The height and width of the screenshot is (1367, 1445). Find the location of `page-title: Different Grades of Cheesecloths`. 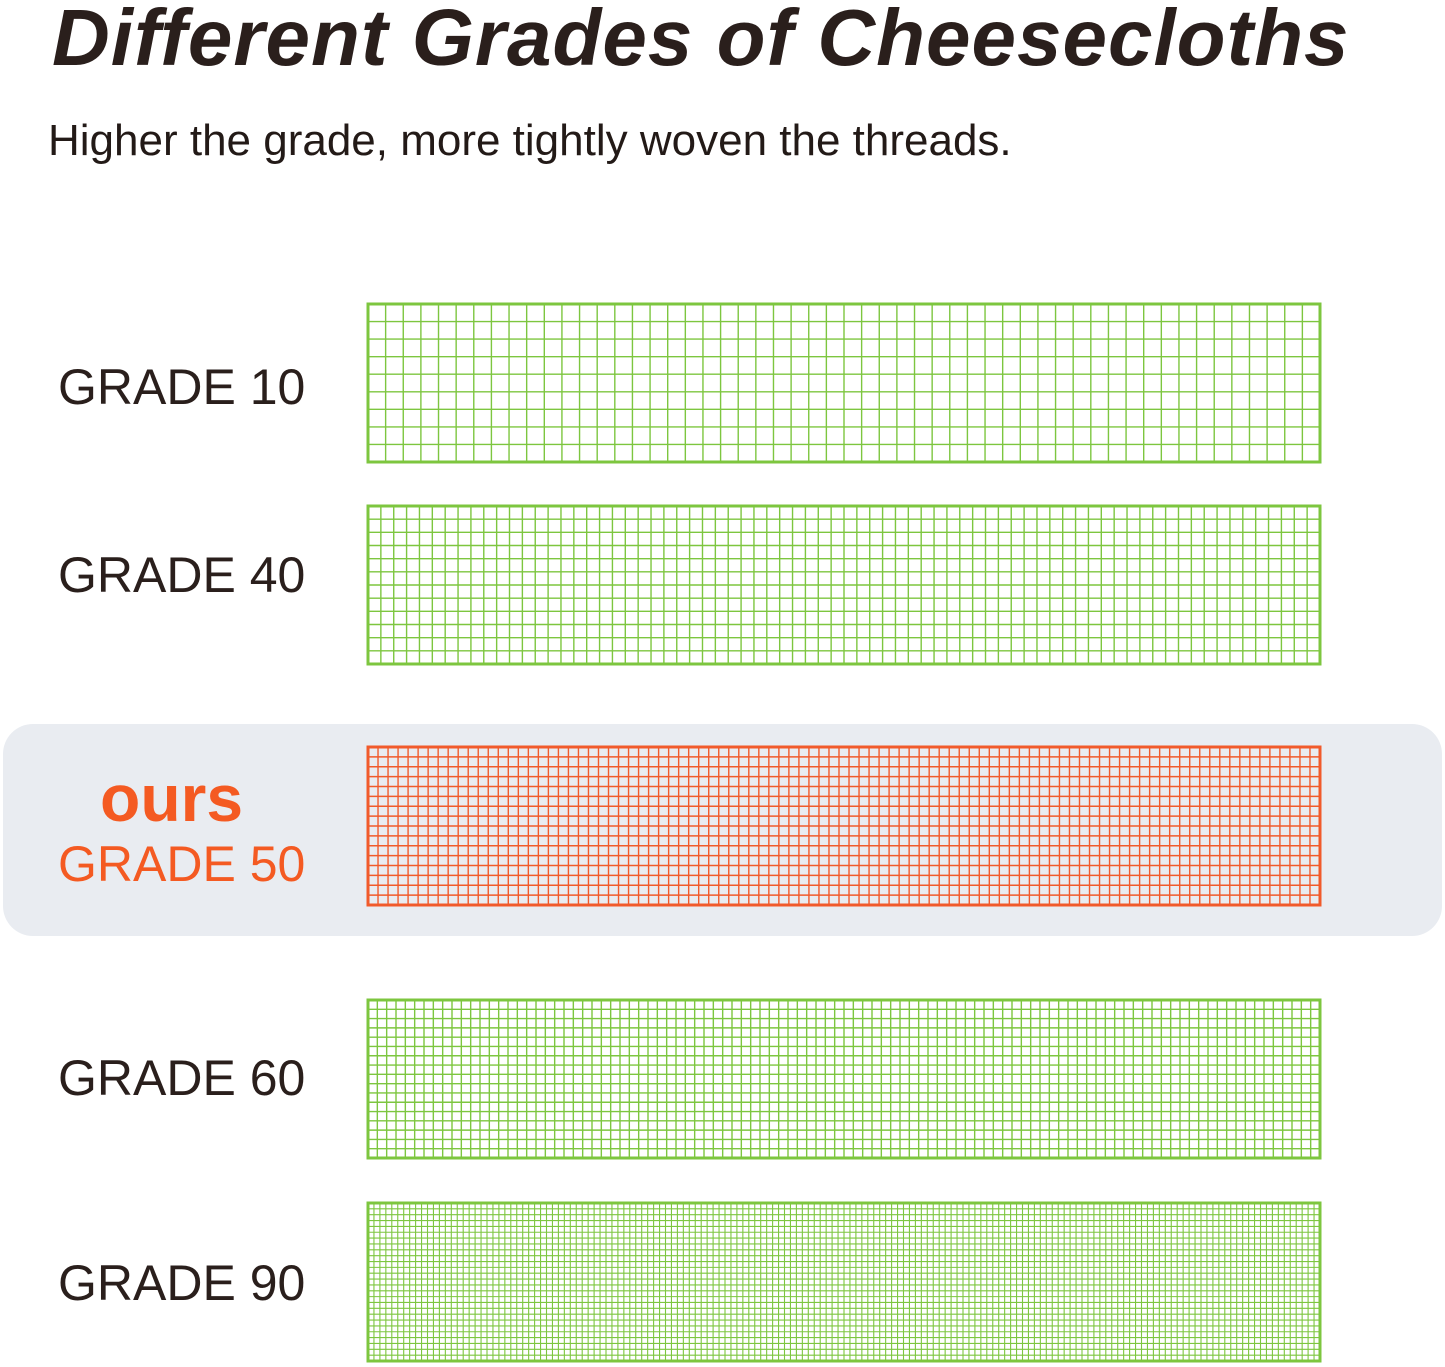

page-title: Different Grades of Cheesecloths is located at coordinates (701, 41).